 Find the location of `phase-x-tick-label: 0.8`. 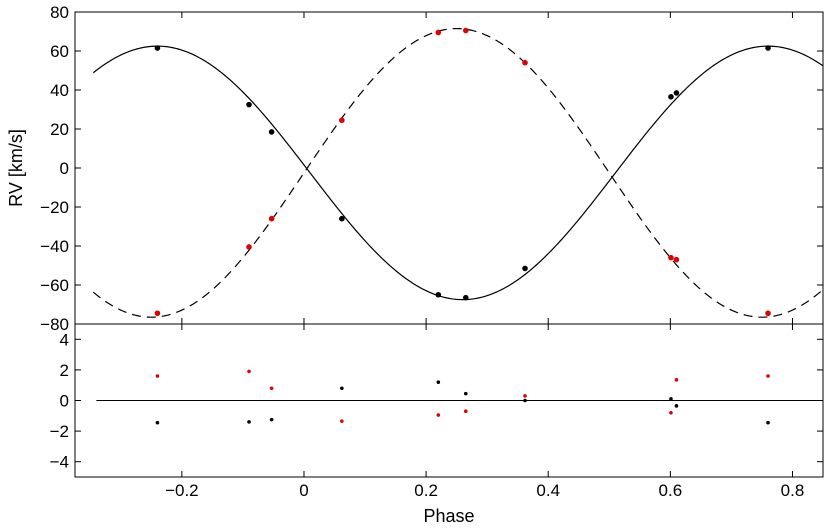

phase-x-tick-label: 0.8 is located at coordinates (793, 490).